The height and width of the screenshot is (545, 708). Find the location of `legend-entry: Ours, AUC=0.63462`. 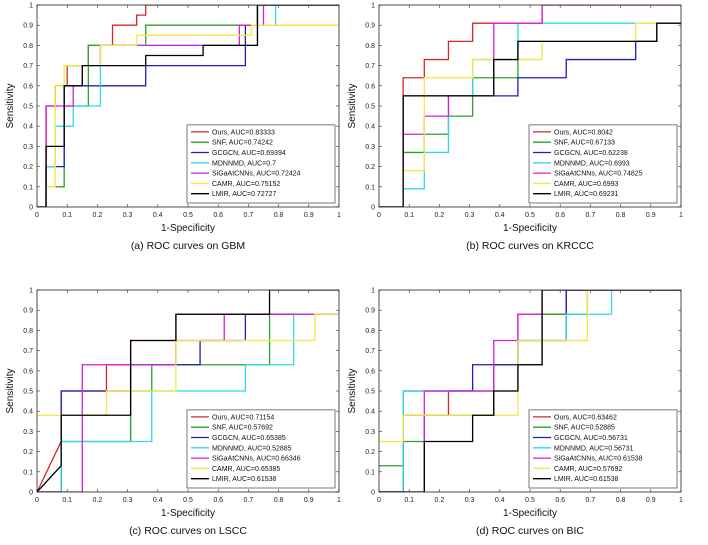

legend-entry: Ours, AUC=0.63462 is located at coordinates (585, 417).